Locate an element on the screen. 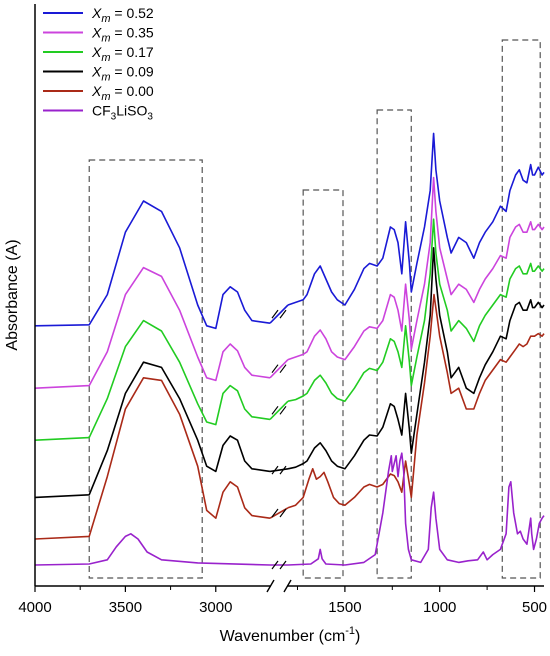 This screenshot has width=550, height=656. x-axis-title-end: ) is located at coordinates (357, 636).